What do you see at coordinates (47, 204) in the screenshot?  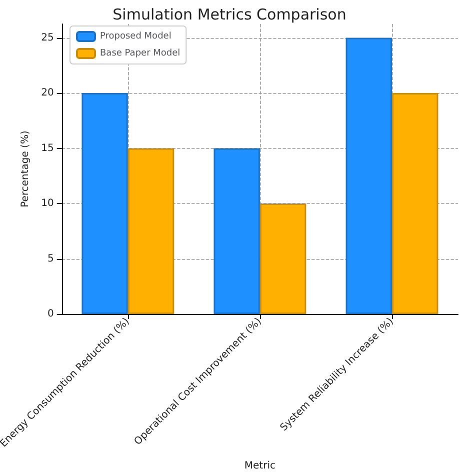 I see `y-tick-label: 10` at bounding box center [47, 204].